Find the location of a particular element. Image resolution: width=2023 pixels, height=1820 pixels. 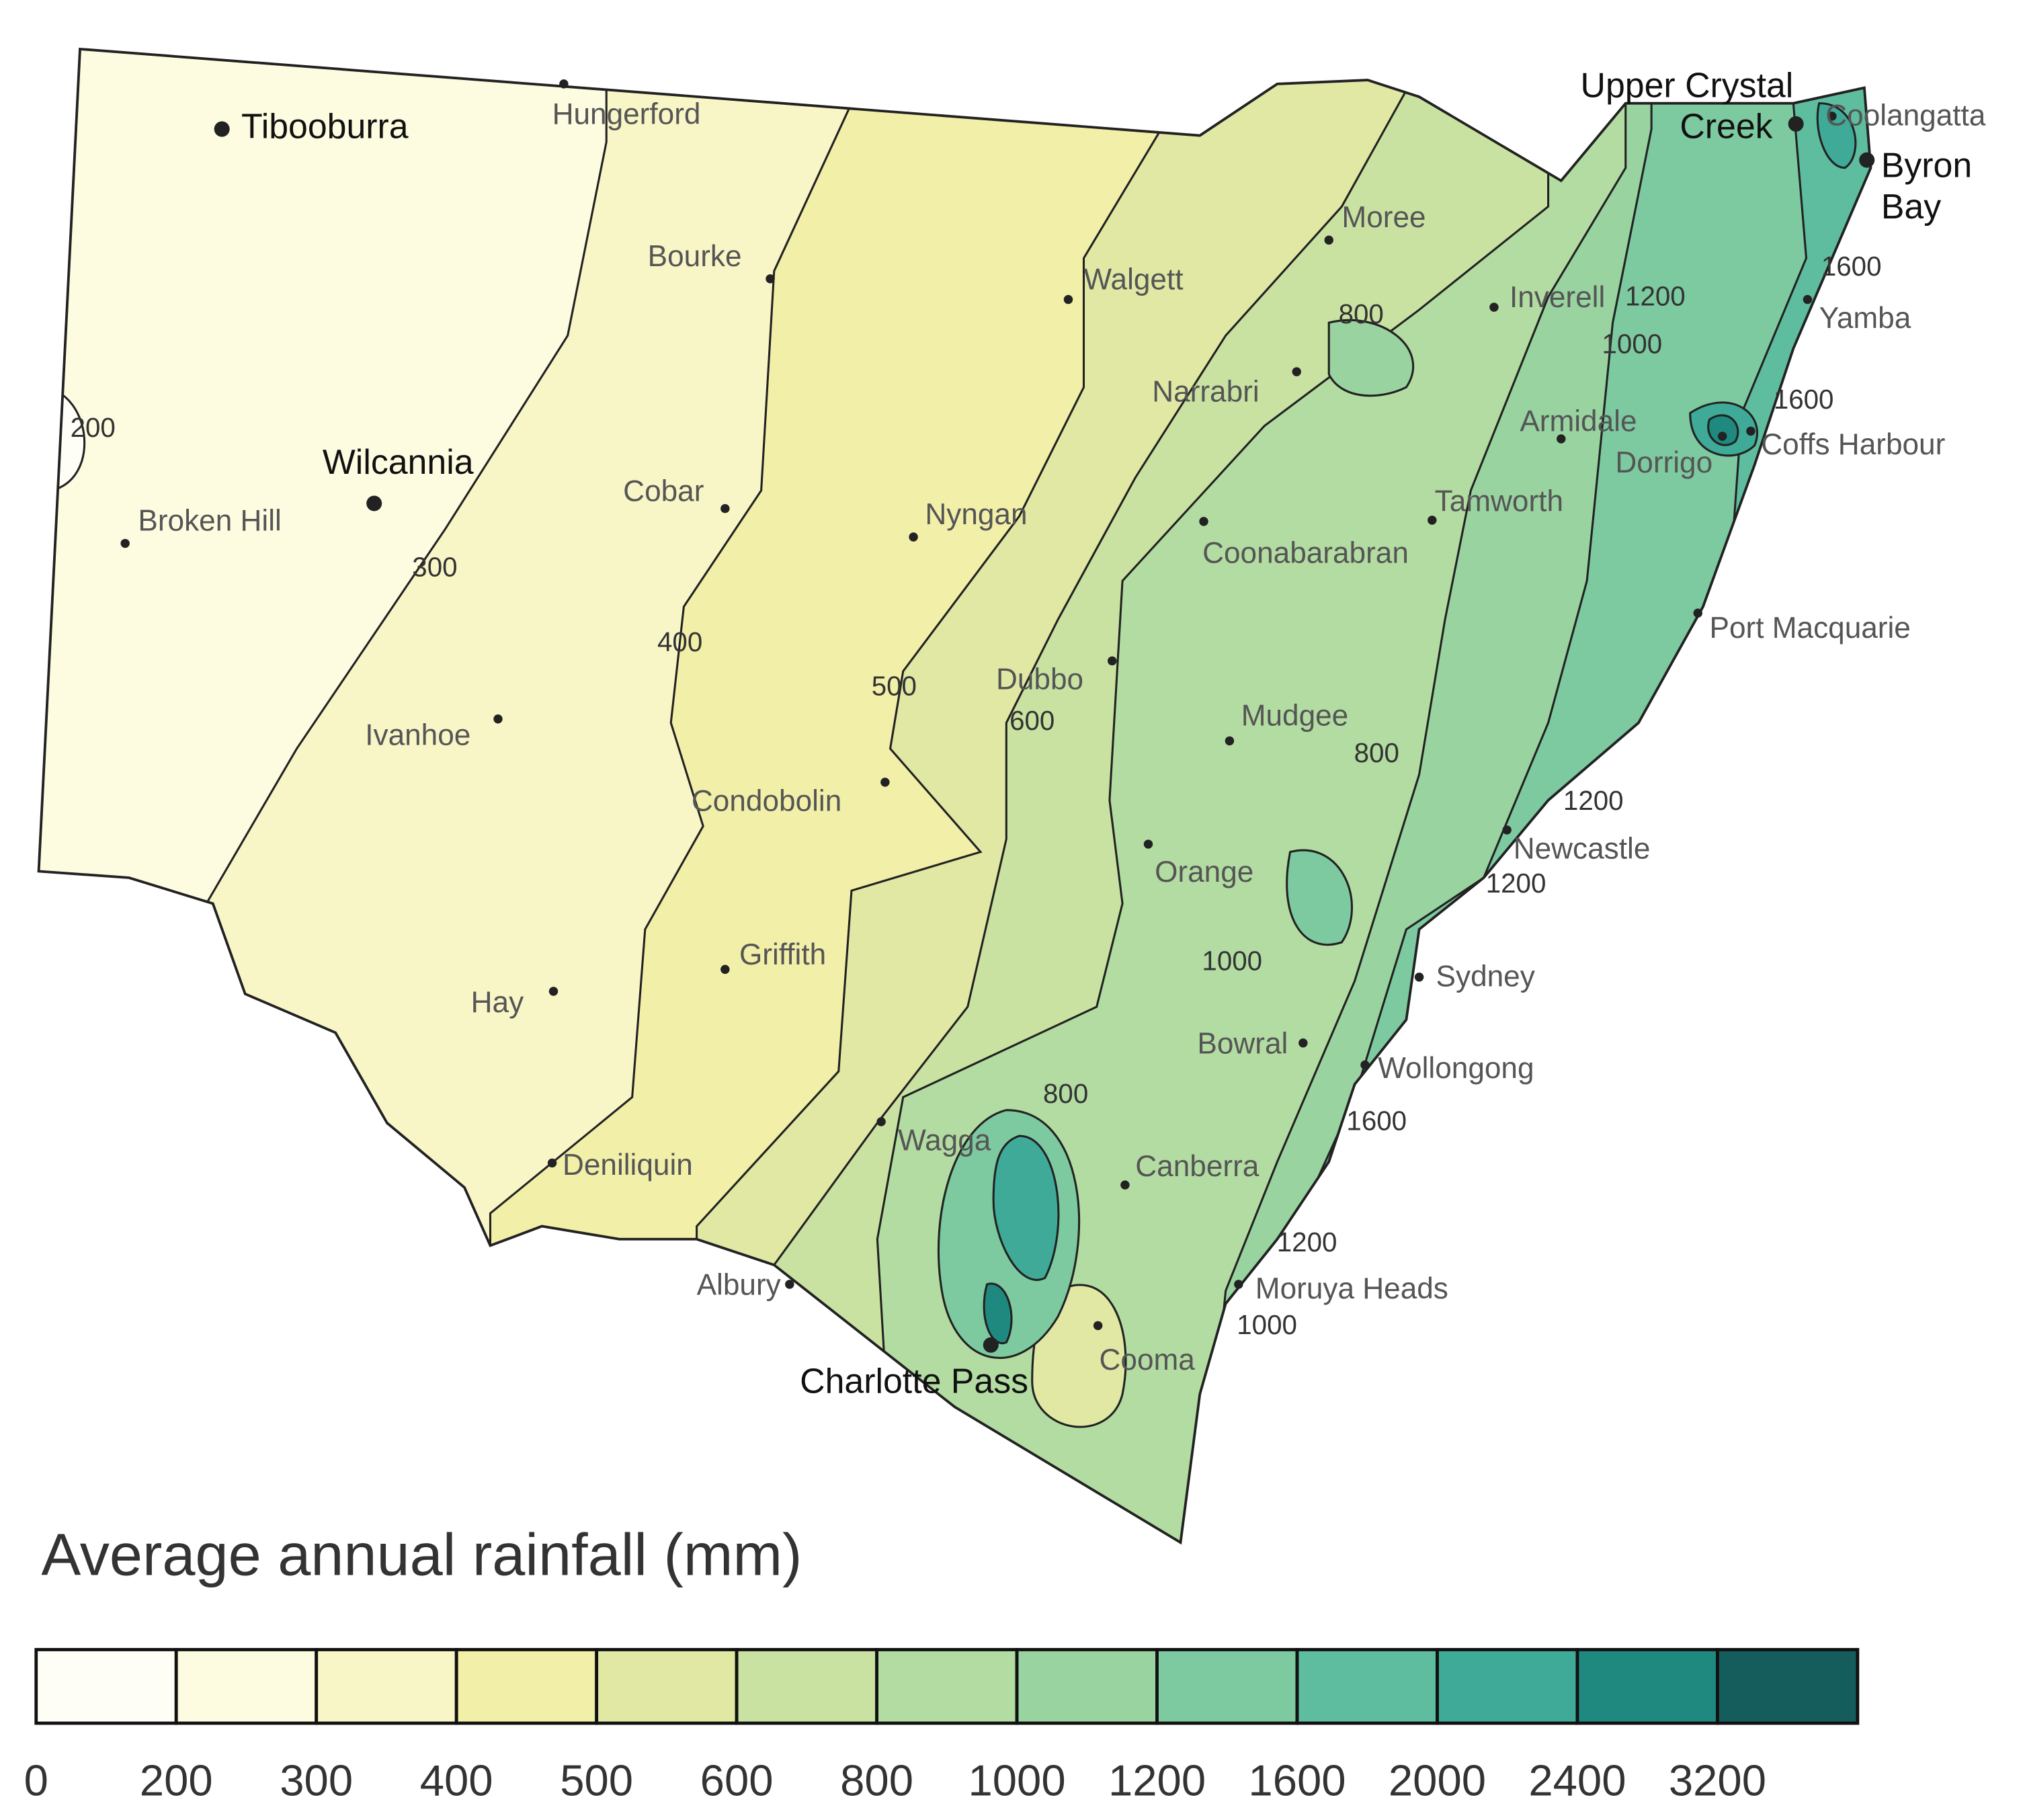

place-label: Moree is located at coordinates (1384, 218).